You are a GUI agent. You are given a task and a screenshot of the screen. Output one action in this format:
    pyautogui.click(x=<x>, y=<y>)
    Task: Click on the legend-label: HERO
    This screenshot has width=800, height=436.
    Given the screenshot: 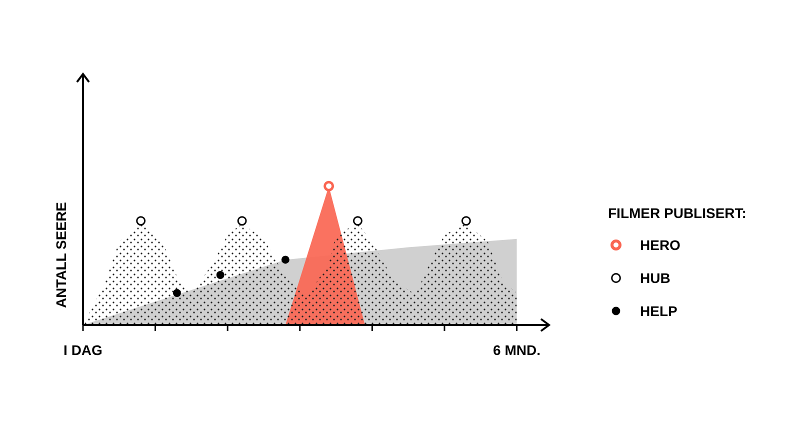 What is the action you would take?
    pyautogui.click(x=660, y=245)
    